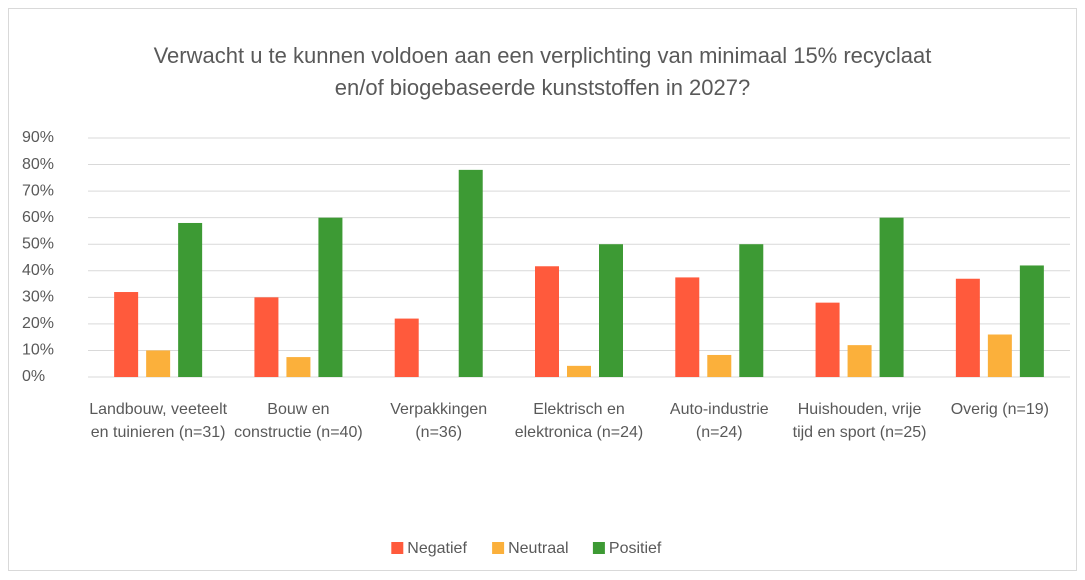  I want to click on legend-label: Neutraal, so click(538, 548).